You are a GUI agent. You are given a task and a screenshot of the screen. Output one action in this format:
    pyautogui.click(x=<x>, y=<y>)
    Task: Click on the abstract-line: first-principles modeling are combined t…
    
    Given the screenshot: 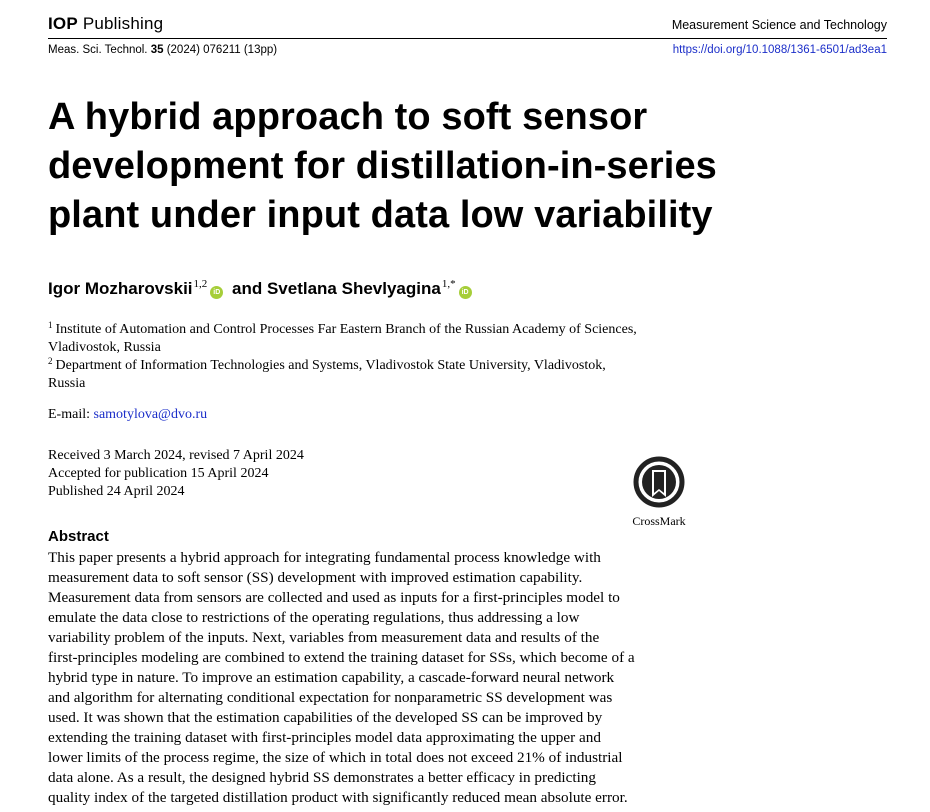 What is the action you would take?
    pyautogui.click(x=341, y=657)
    